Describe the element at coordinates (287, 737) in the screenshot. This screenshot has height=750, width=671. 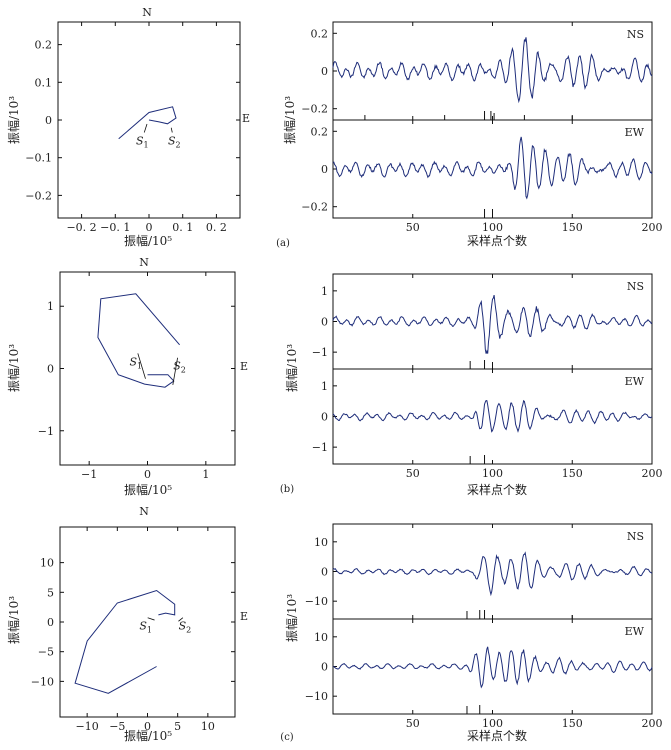
I see `panel-label: (c)` at that location.